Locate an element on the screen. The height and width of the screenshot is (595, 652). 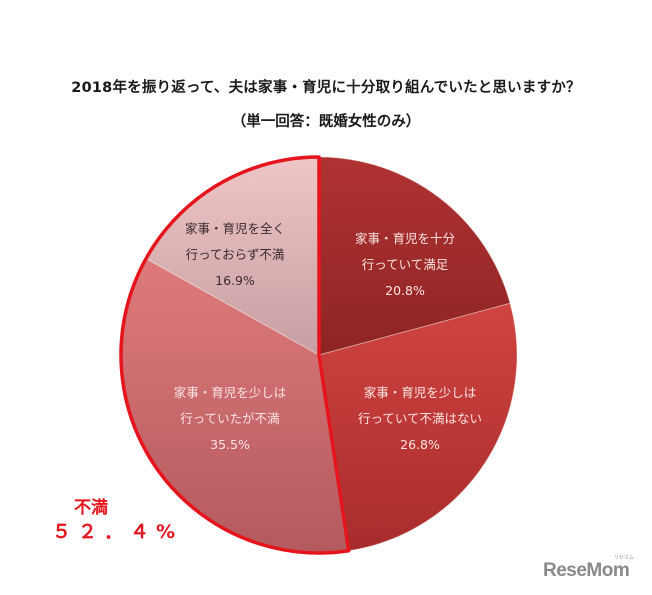
resemom-logo-sub: リセマム is located at coordinates (624, 558).